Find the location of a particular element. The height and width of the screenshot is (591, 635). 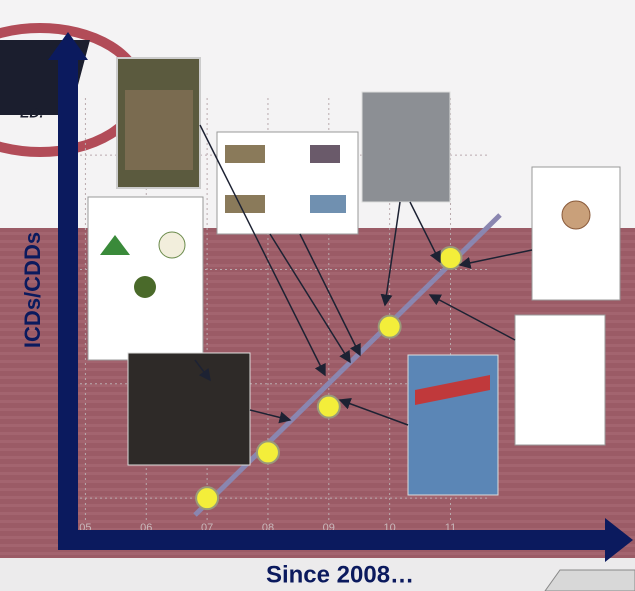

x-tick-label: 11 is located at coordinates (450, 528).